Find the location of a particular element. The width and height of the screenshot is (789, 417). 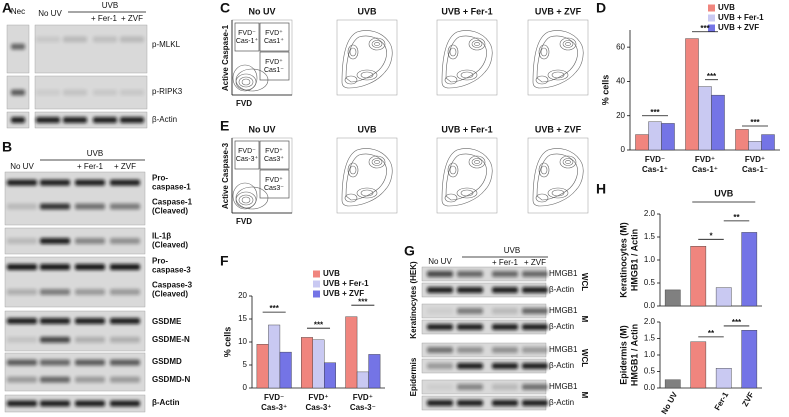

row-label: Caspase-3 is located at coordinates (172, 285).